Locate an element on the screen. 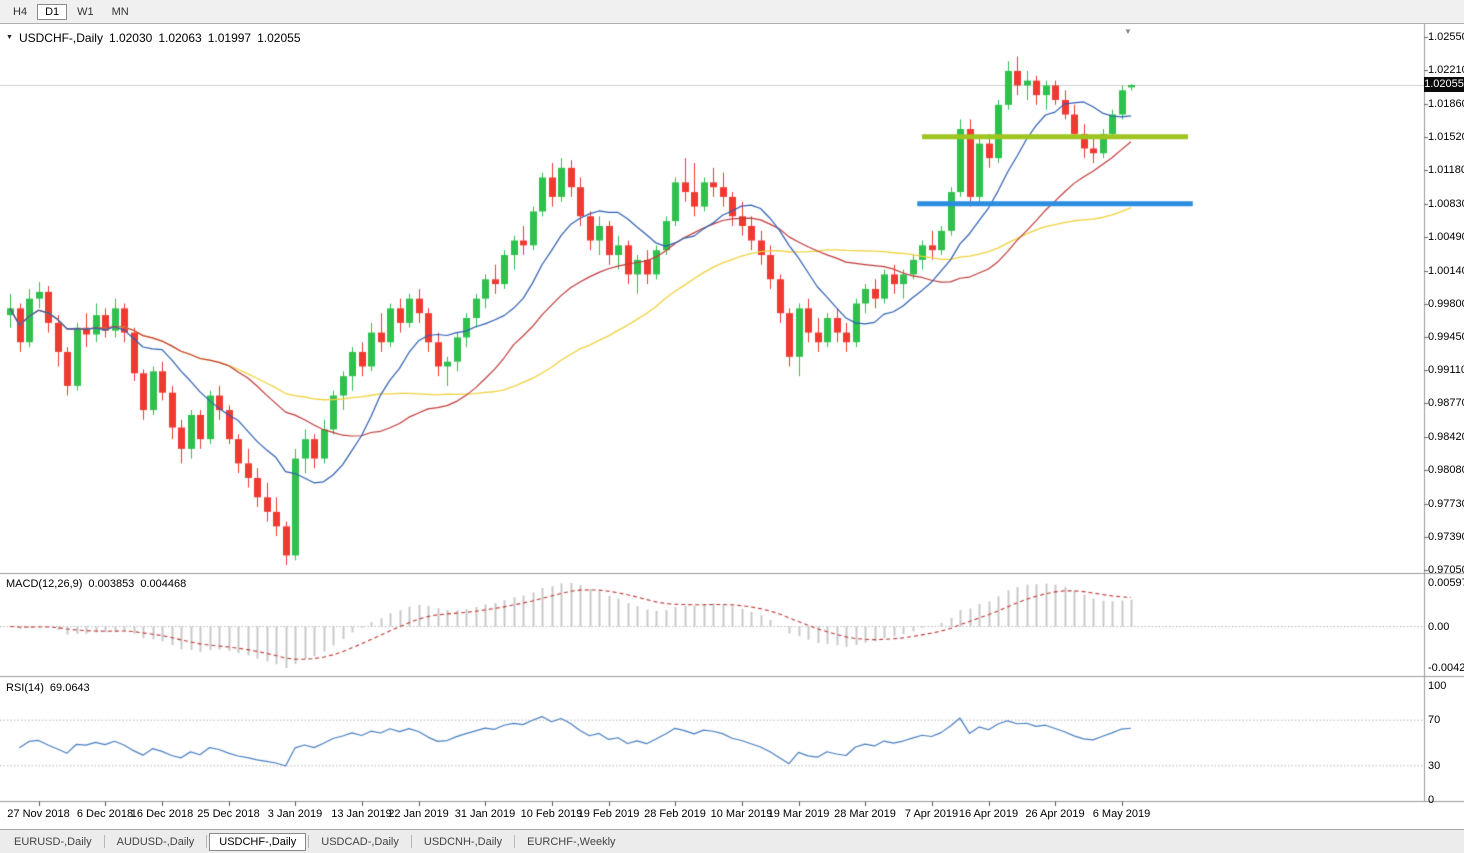  rsi-name: RSI(14) is located at coordinates (25, 688).